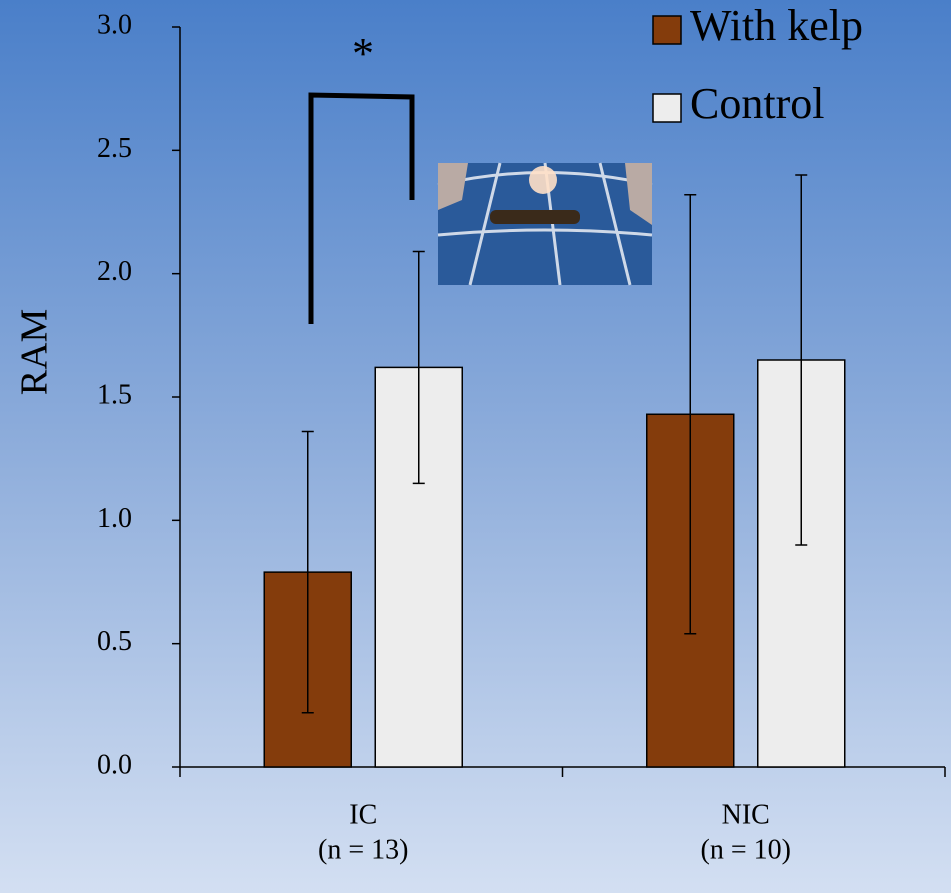 The width and height of the screenshot is (951, 893). I want to click on significance-label: *, so click(363, 53).